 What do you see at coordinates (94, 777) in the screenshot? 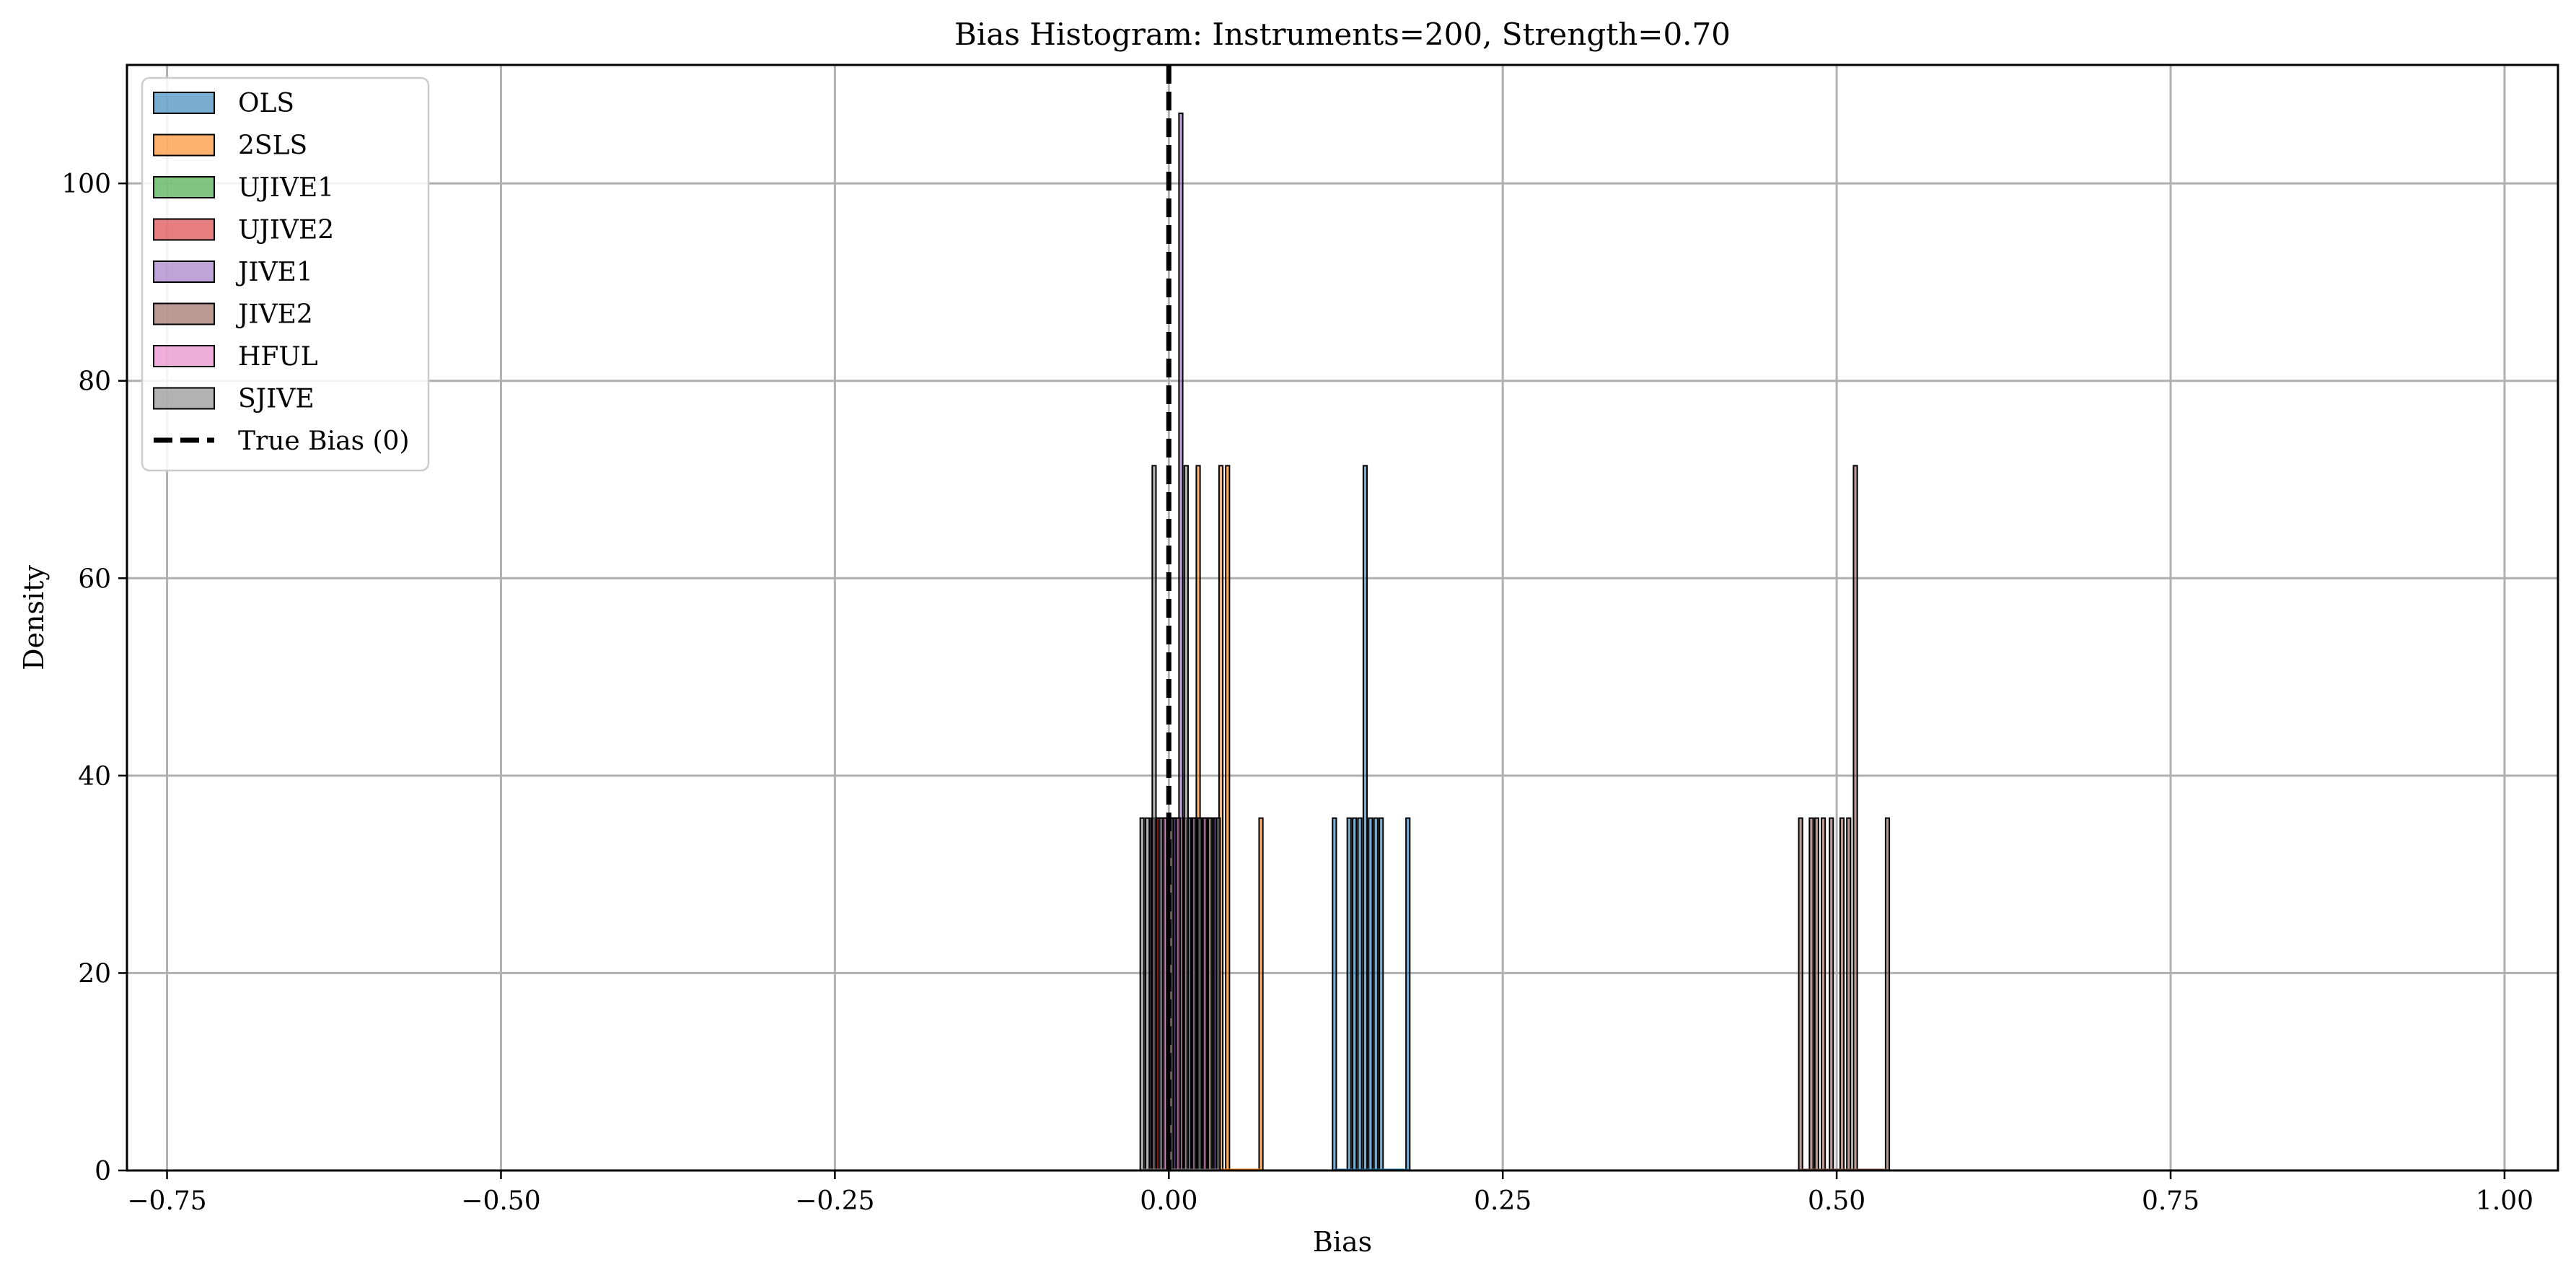
I see `y-tick-label: 40` at bounding box center [94, 777].